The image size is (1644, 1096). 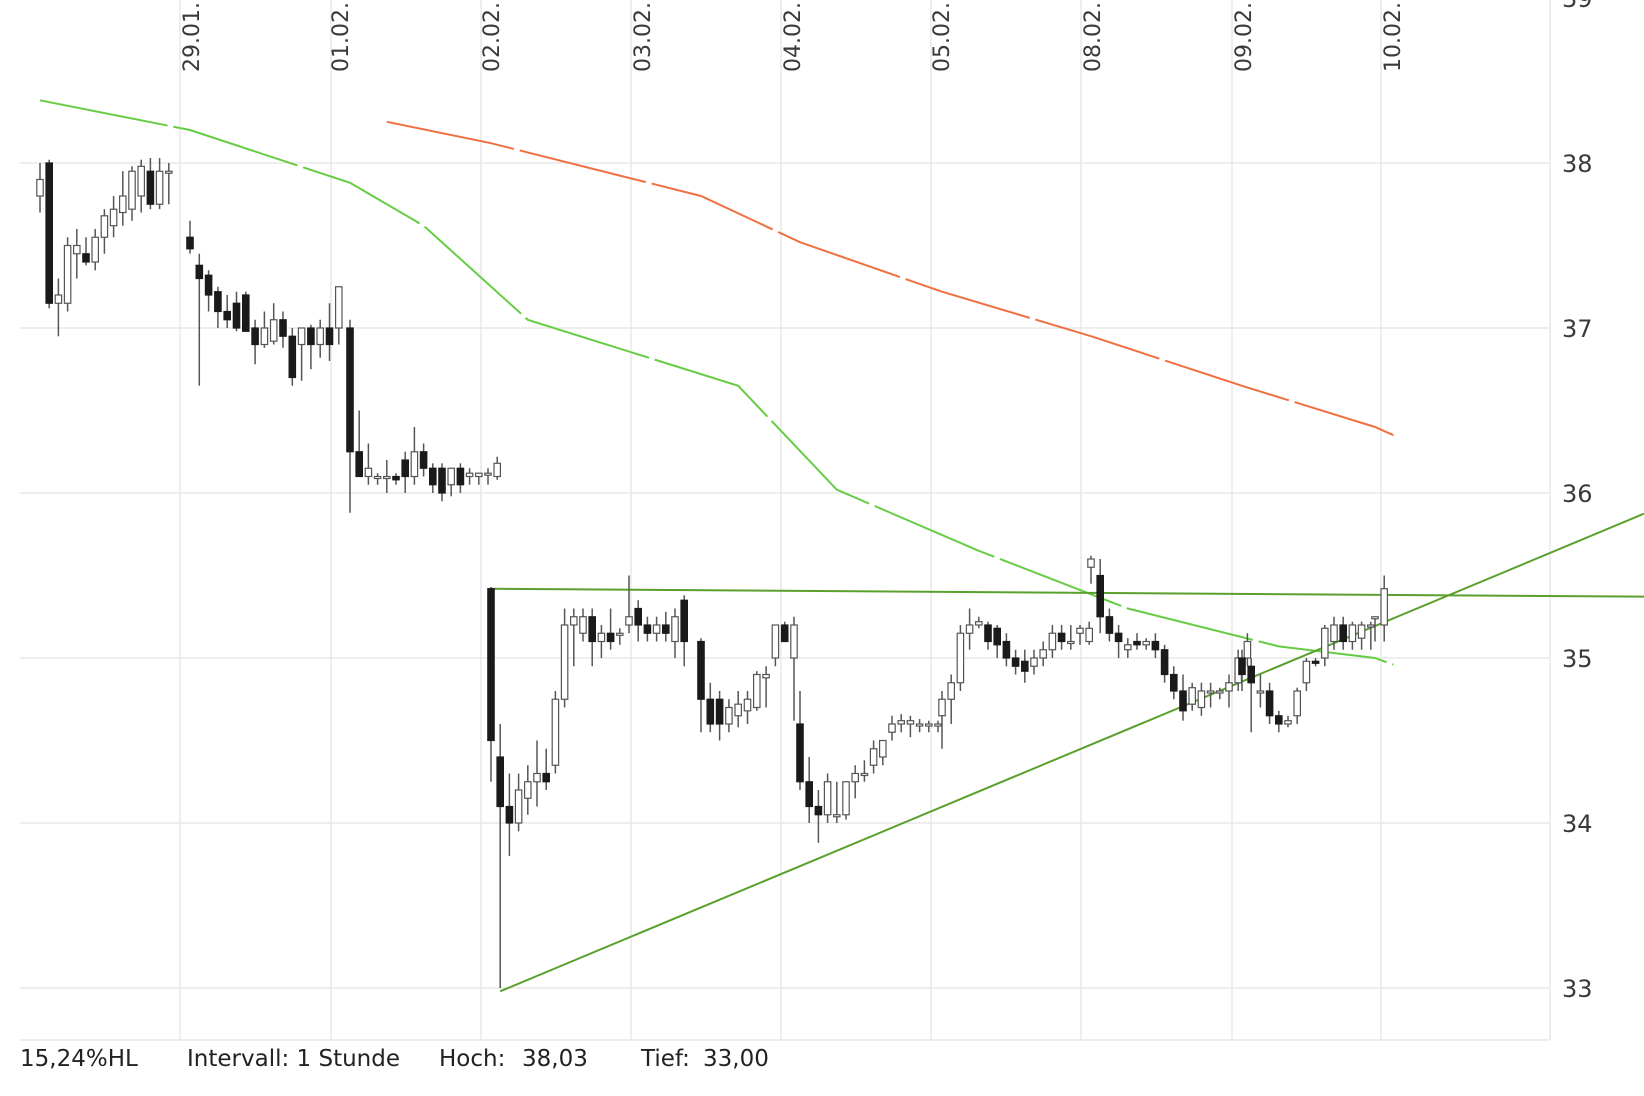 I want to click on x-tick-label: 03.02., so click(x=643, y=37).